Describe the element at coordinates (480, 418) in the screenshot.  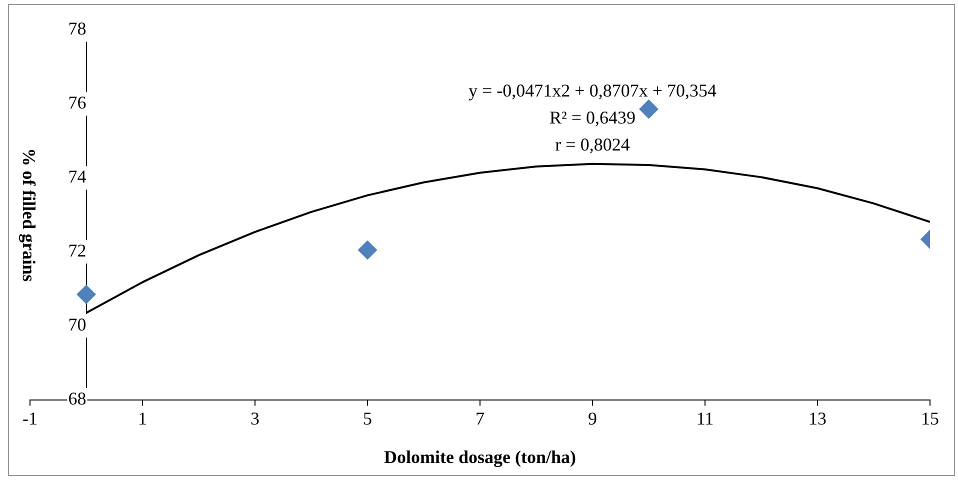
I see `x-tick-label: 7` at that location.